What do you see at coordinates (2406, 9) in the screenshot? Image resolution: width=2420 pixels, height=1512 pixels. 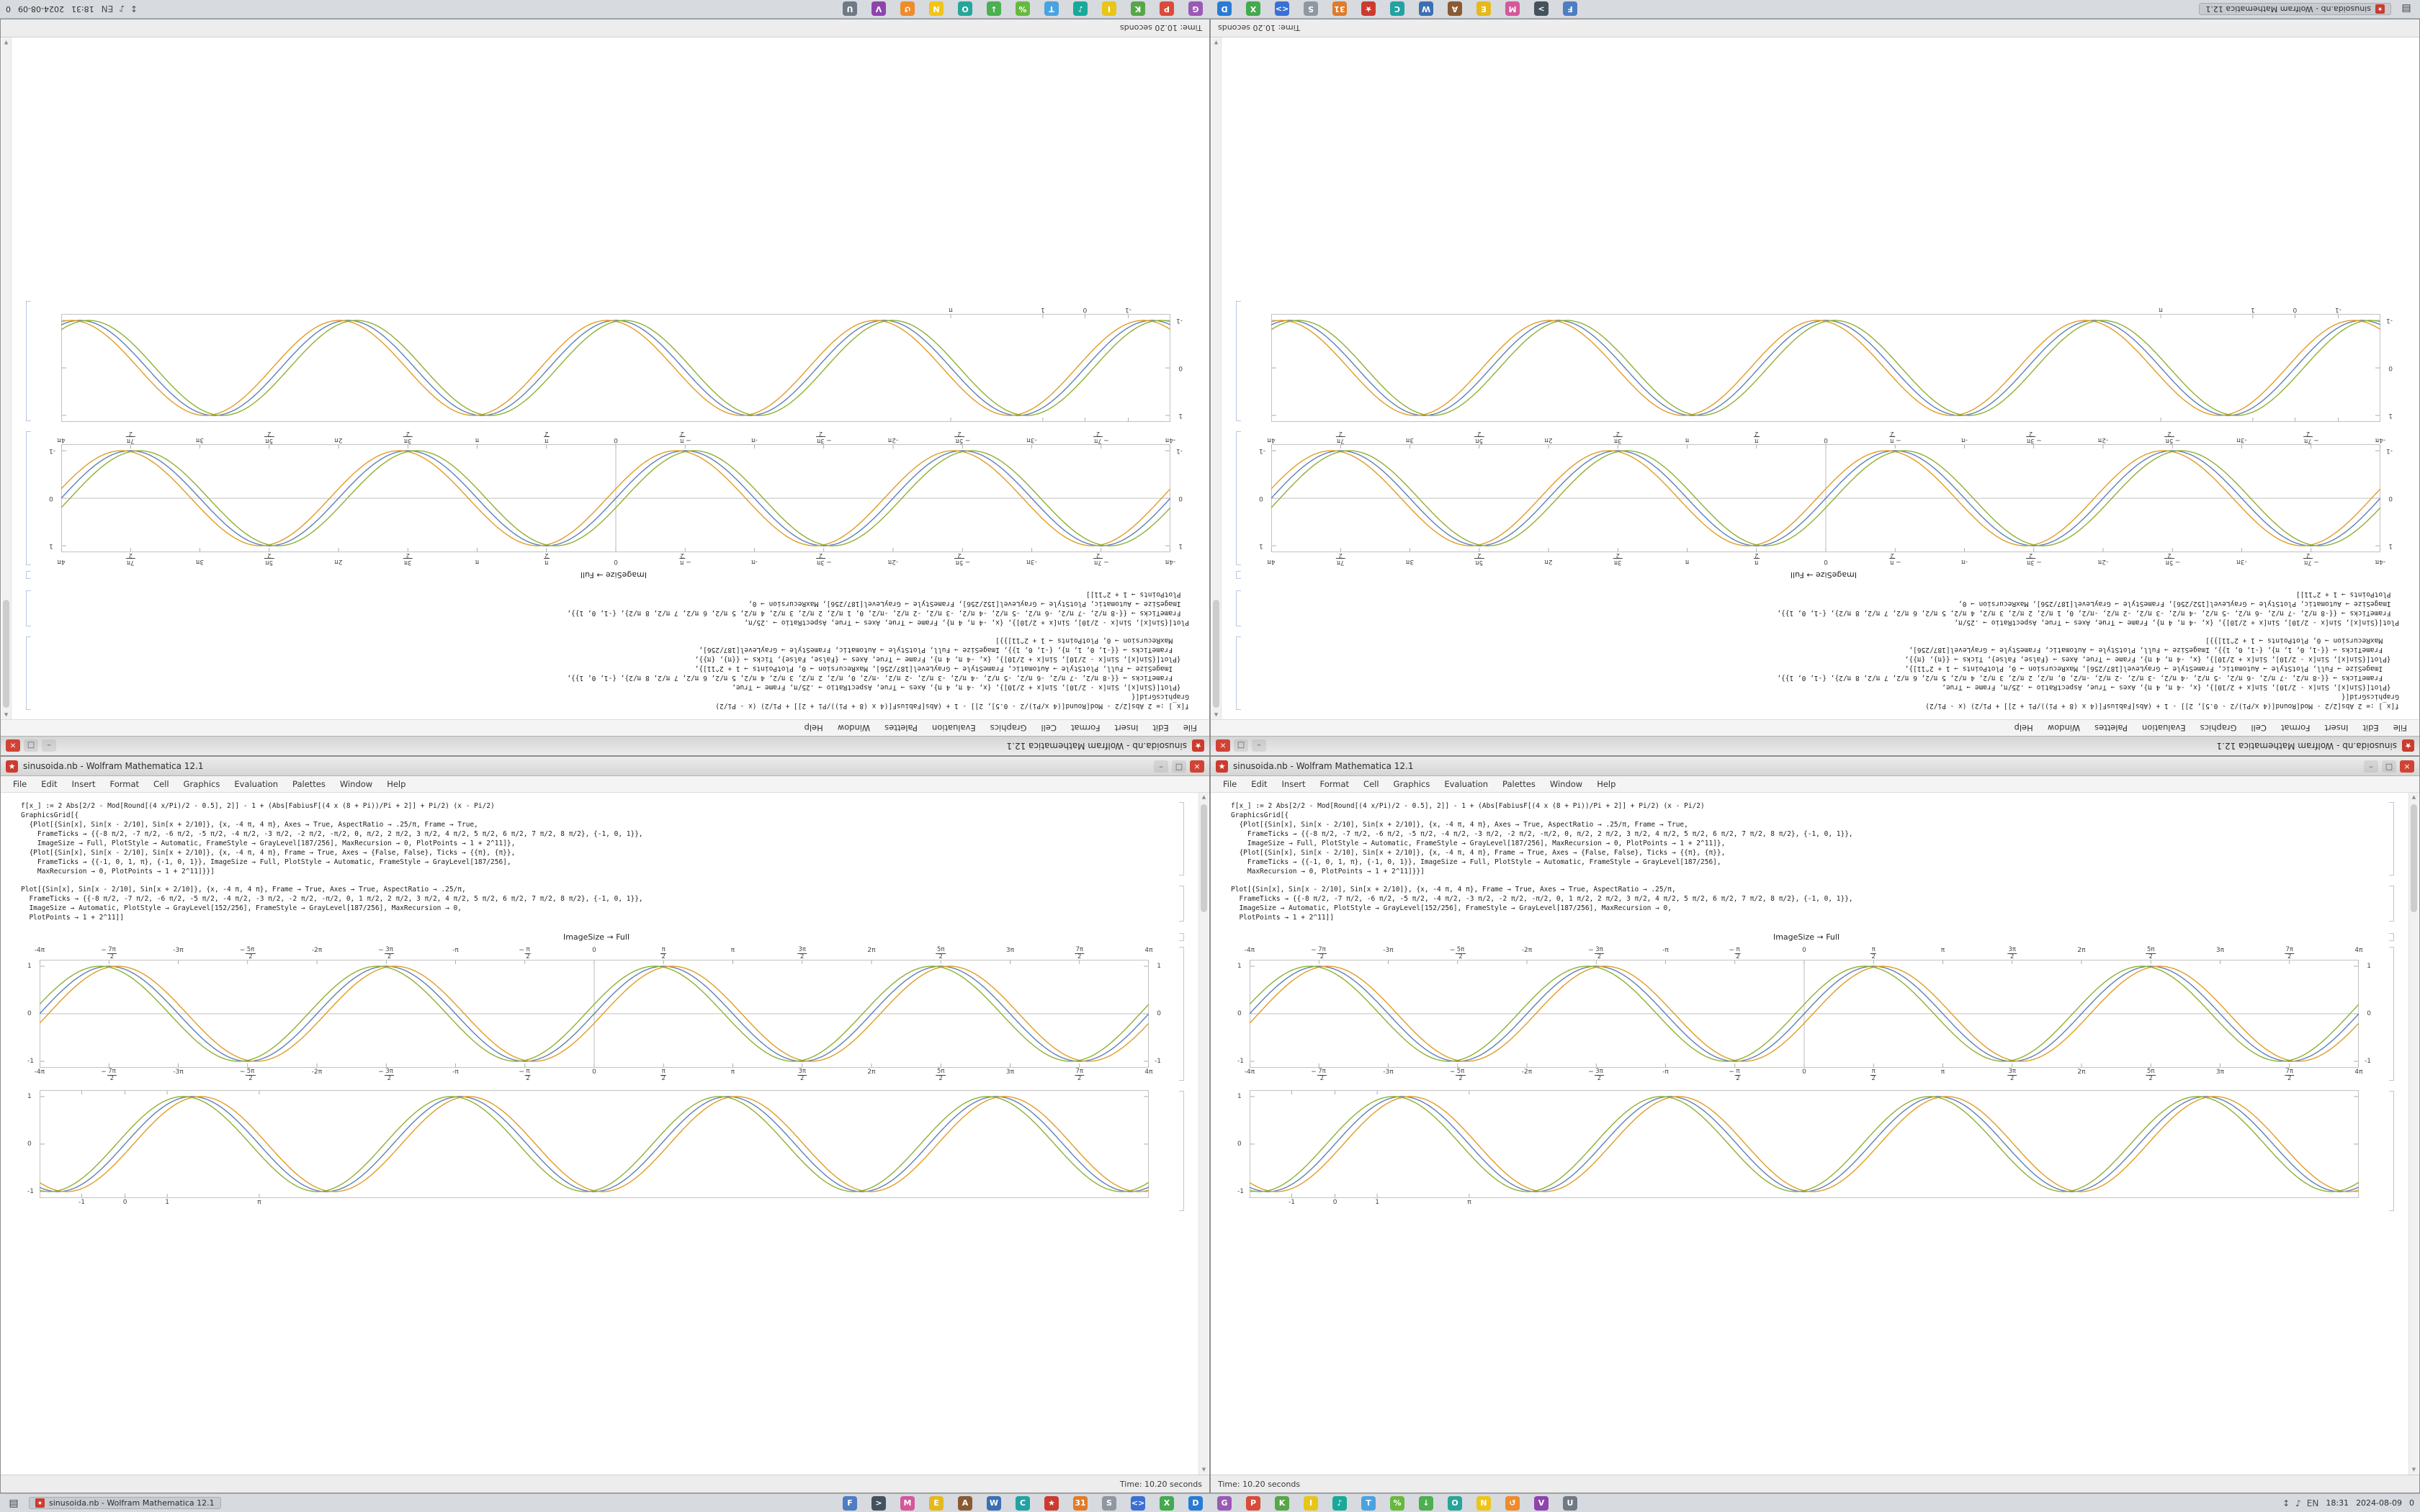 I see `applications-menu-button: ▤` at bounding box center [2406, 9].